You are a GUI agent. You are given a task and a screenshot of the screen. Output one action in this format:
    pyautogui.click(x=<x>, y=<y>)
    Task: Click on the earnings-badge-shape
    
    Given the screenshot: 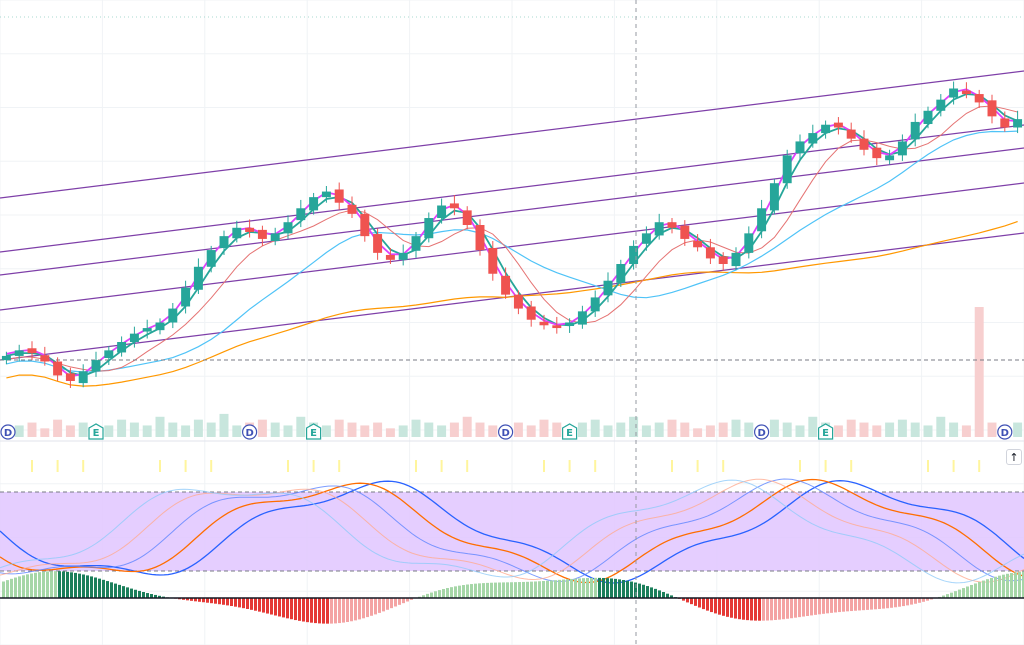 What is the action you would take?
    pyautogui.click(x=570, y=431)
    